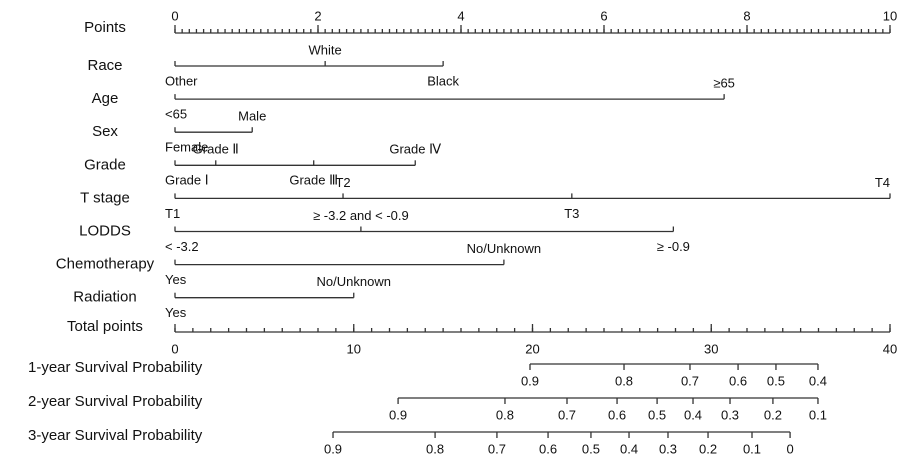 The width and height of the screenshot is (906, 454). I want to click on level-label: Female, so click(186, 147).